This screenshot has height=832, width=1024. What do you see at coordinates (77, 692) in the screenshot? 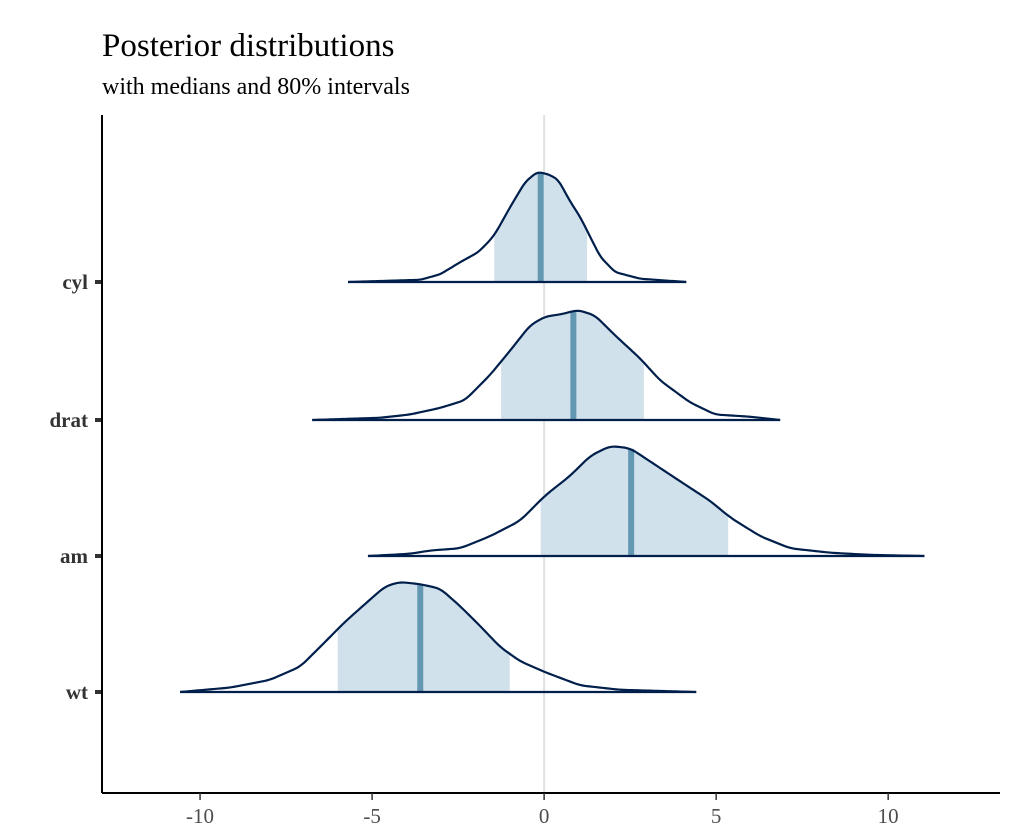
I see `y-tick-label-wt: wt` at bounding box center [77, 692].